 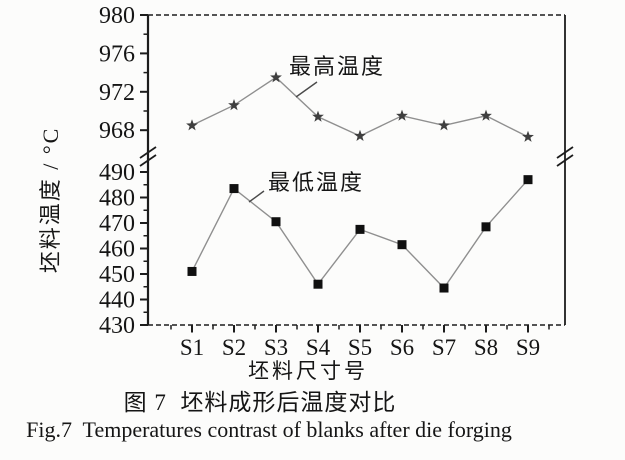 I want to click on y-tick-label: 490, so click(x=117, y=173).